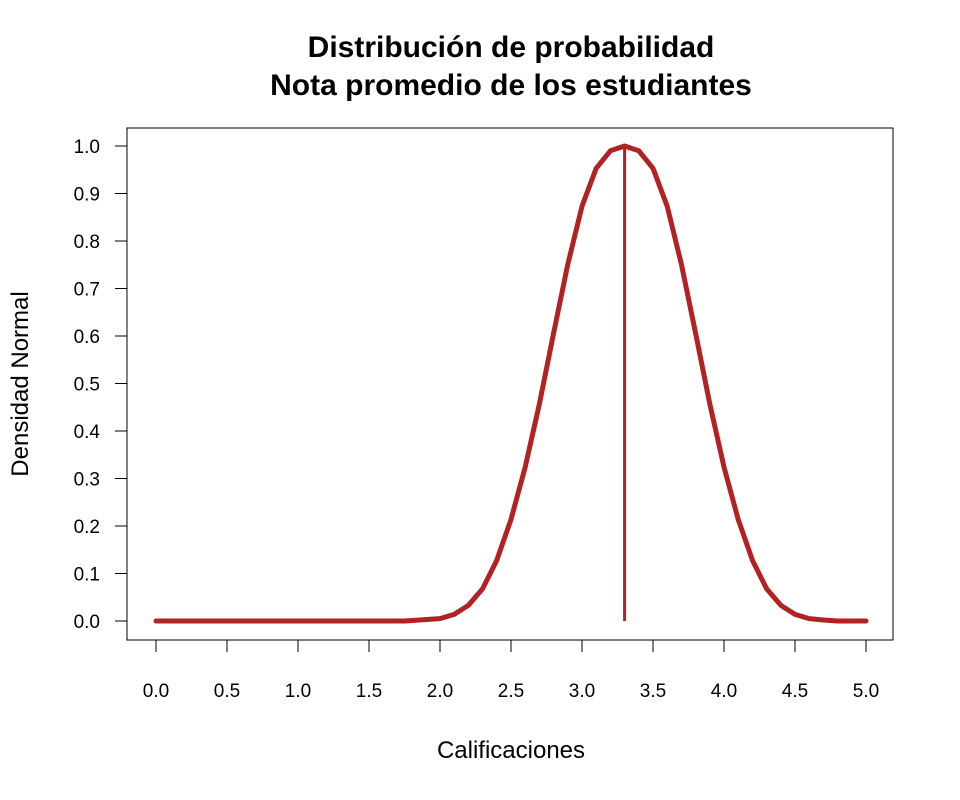 The image size is (960, 800). I want to click on x-tick-label: 3.0, so click(582, 691).